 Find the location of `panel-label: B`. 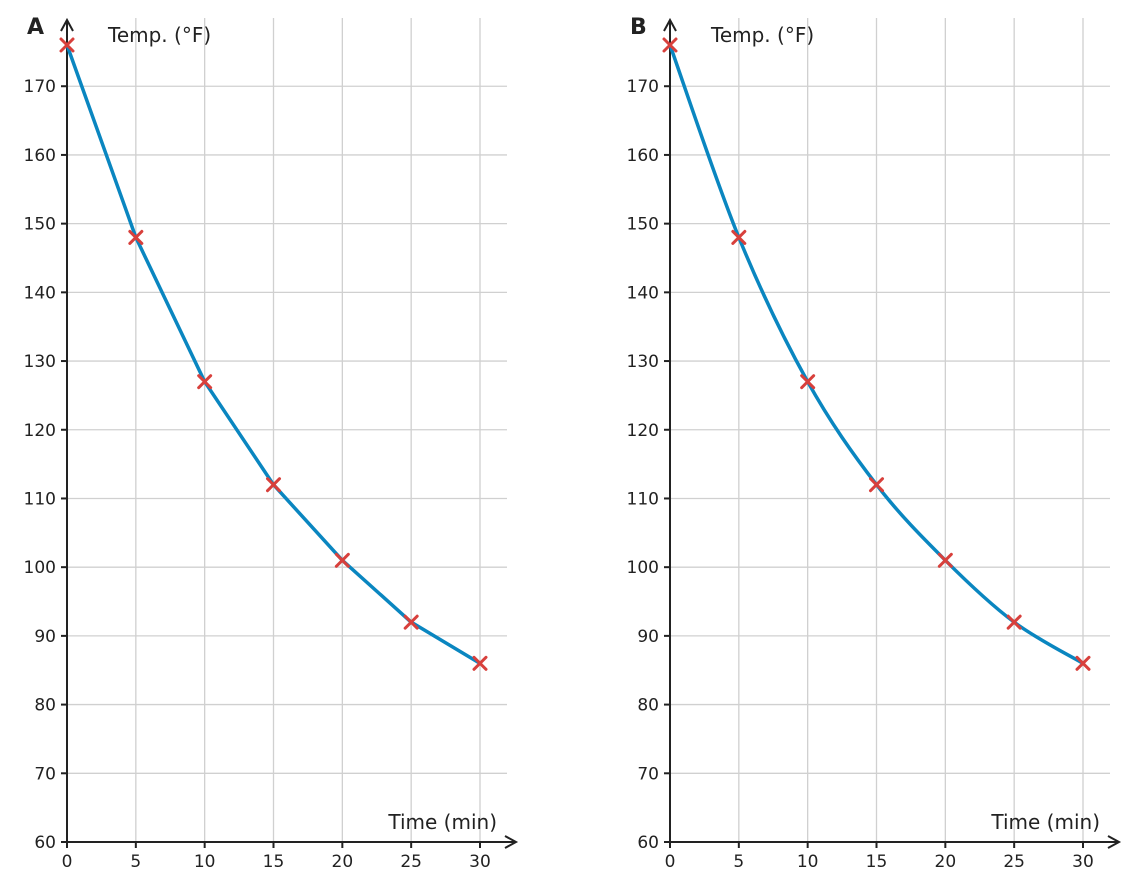

panel-label: B is located at coordinates (638, 27).